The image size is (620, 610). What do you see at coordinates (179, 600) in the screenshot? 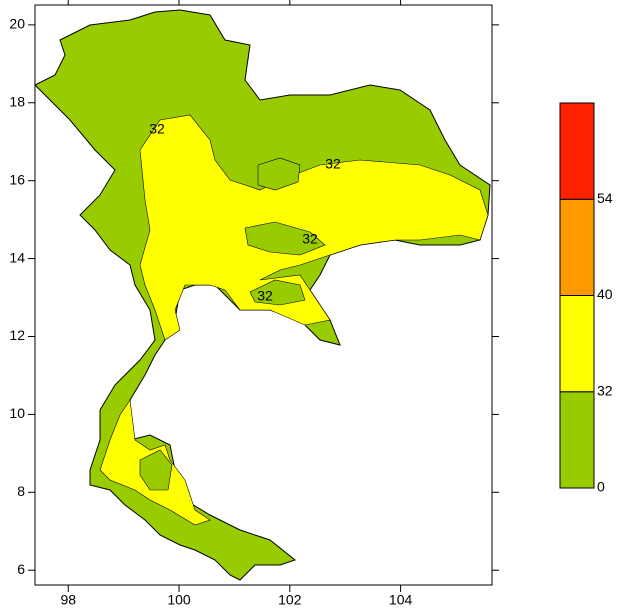
I see `x-tick-label: 100` at bounding box center [179, 600].